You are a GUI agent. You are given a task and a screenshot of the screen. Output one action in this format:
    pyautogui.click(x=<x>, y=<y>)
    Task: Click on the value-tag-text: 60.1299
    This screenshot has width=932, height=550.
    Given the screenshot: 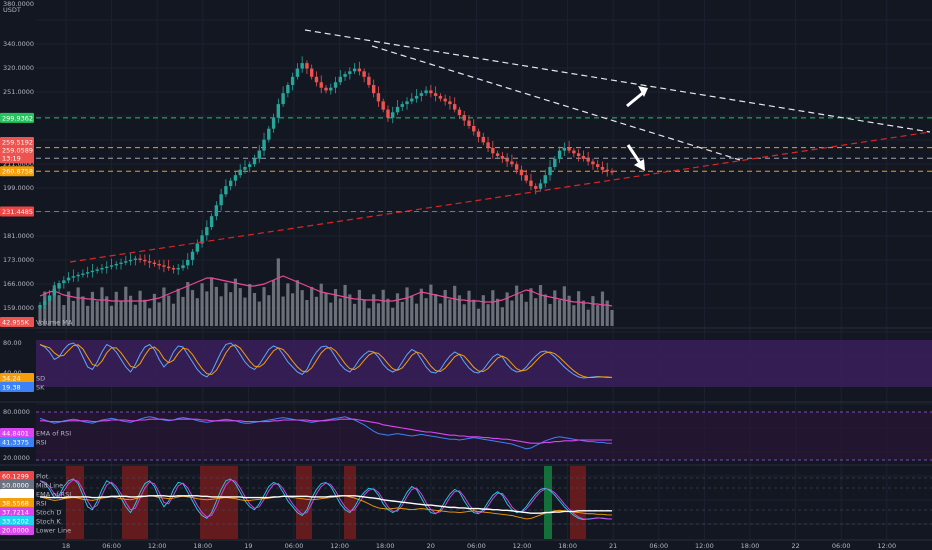 What is the action you would take?
    pyautogui.click(x=15, y=477)
    